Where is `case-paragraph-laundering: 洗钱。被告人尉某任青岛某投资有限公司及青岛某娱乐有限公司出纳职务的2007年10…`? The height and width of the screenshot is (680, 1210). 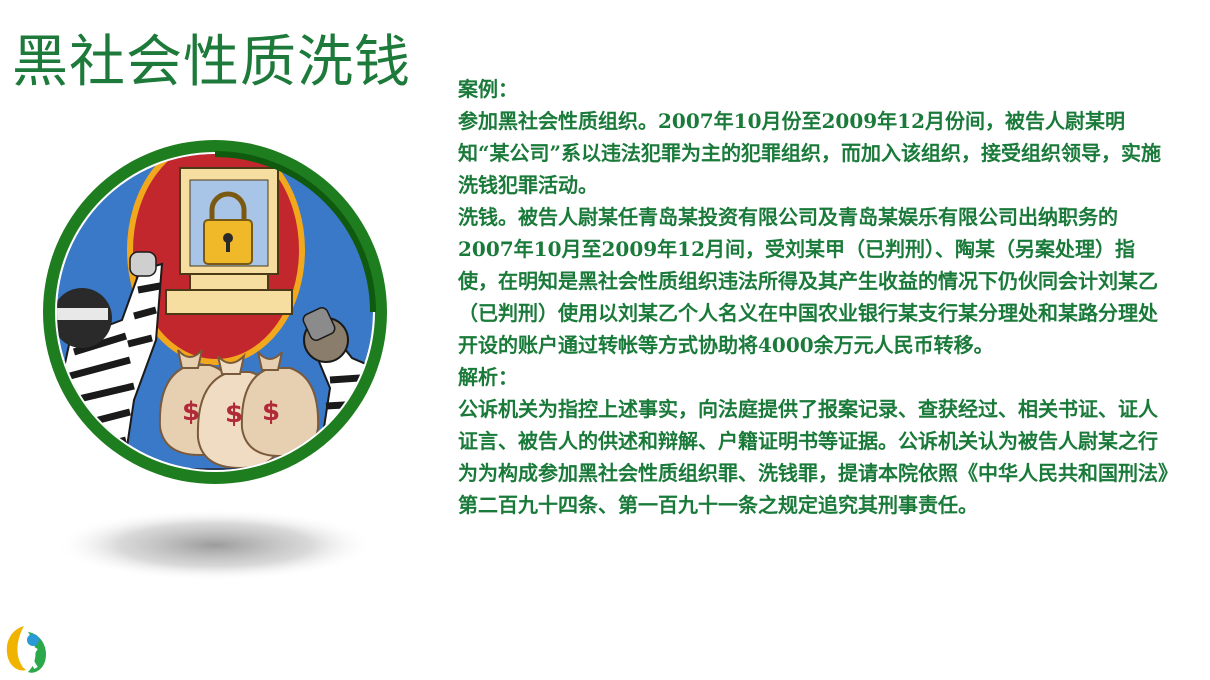
case-paragraph-laundering: 洗钱。被告人尉某任青岛某投资有限公司及青岛某娱乐有限公司出纳职务的2007年10… is located at coordinates (808, 281).